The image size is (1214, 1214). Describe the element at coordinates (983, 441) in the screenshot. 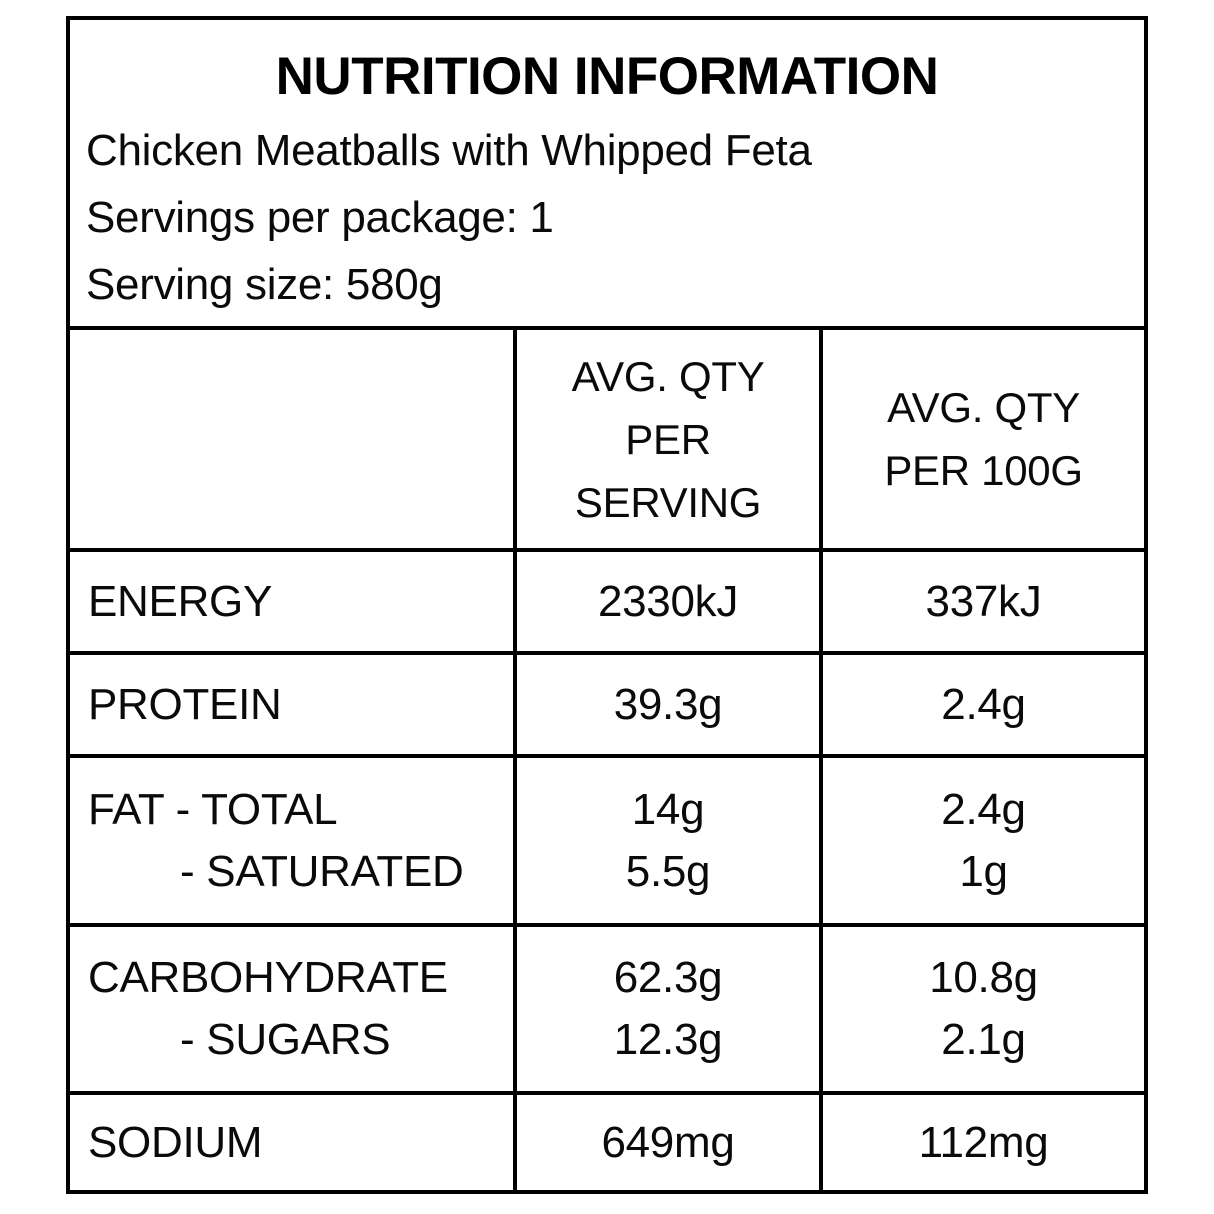

I see `column-header-per-100g: AVG. QTY PER 100G` at that location.